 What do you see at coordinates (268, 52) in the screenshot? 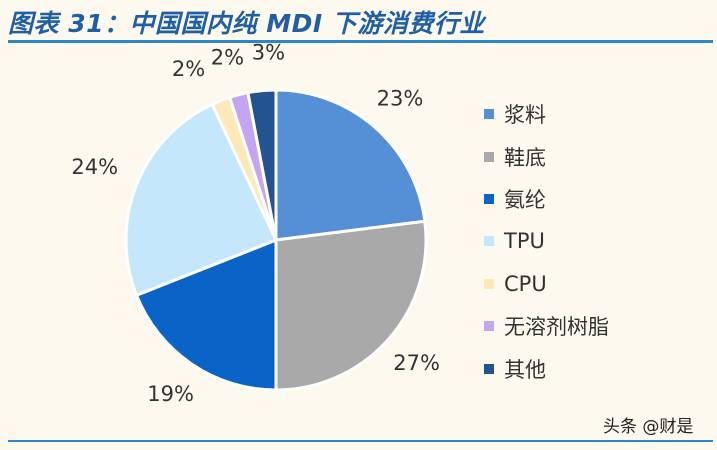
I see `slice-label-7: 3%` at bounding box center [268, 52].